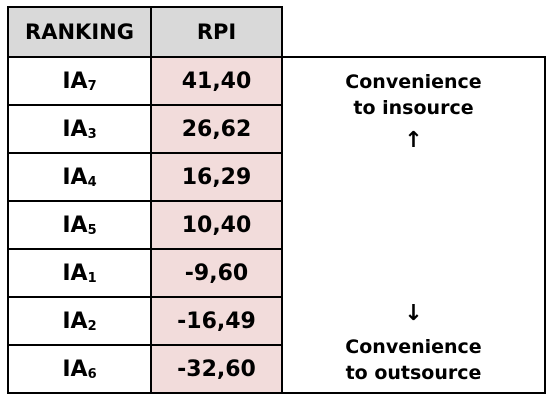 Image resolution: width=550 pixels, height=406 pixels. What do you see at coordinates (413, 343) in the screenshot?
I see `outsource-note: ↓ Convenience to outsource` at bounding box center [413, 343].